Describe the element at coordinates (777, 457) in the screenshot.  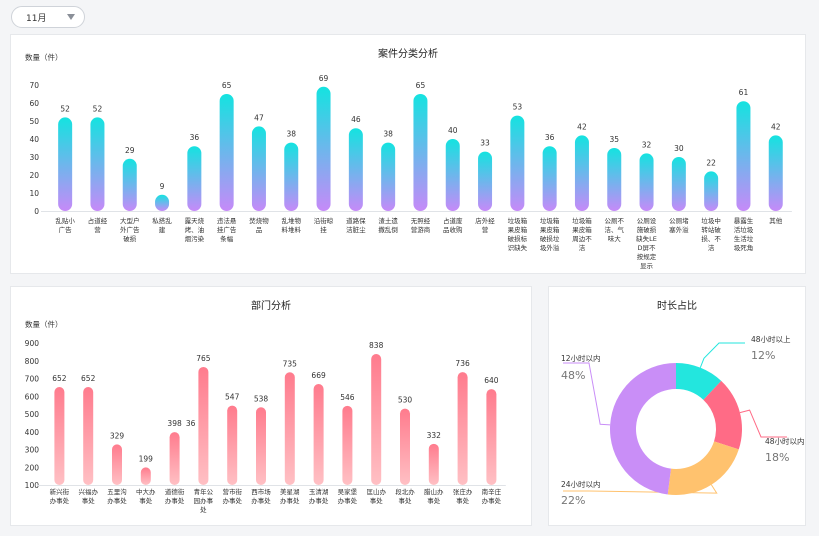
I see `slice-percent: 18%` at that location.